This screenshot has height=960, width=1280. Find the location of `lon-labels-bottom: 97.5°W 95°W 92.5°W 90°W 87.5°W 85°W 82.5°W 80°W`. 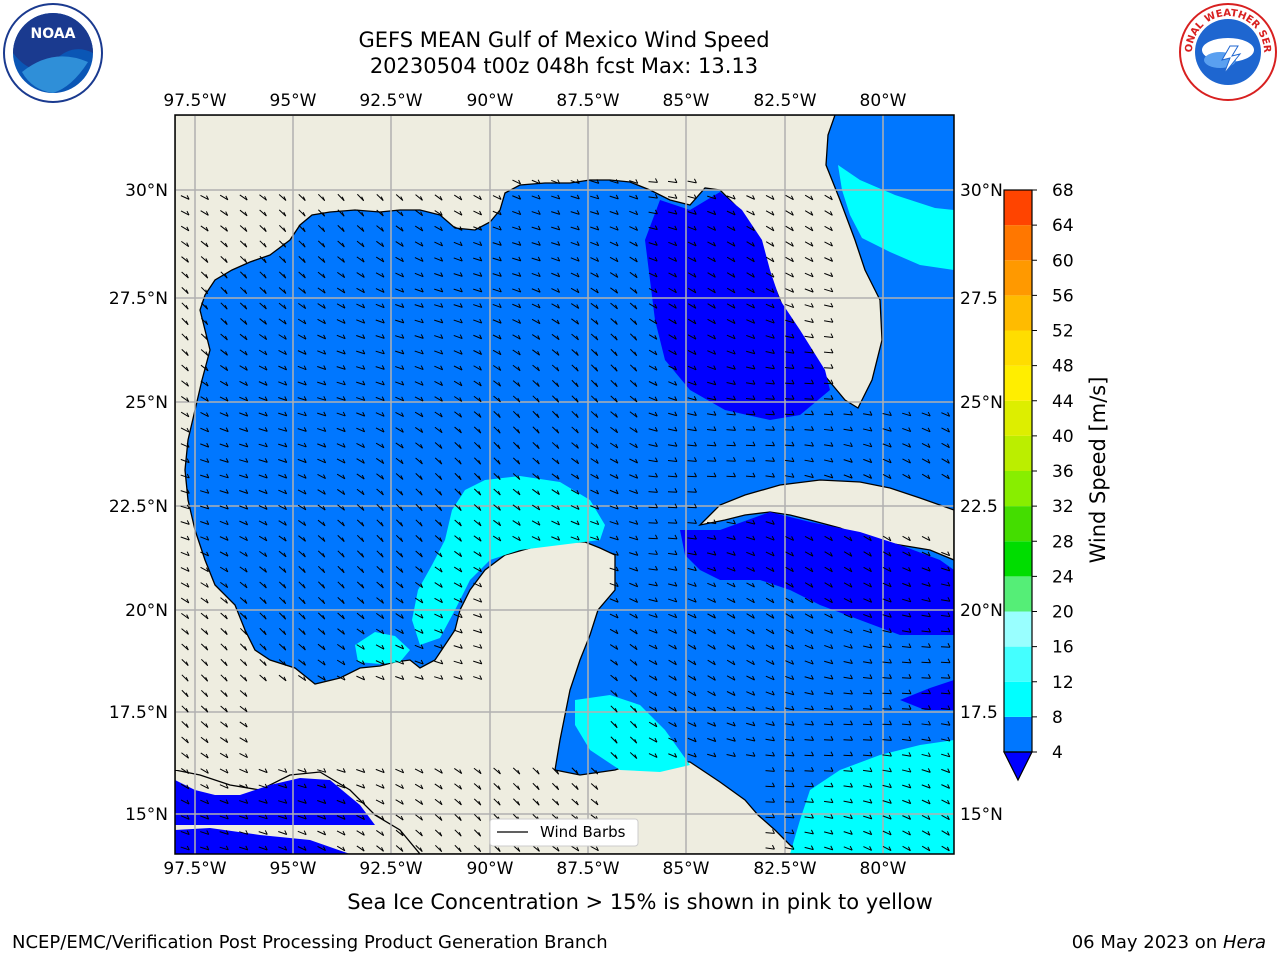

lon-labels-bottom: 97.5°W 95°W 92.5°W 90°W 87.5°W 85°W 82.5°W 80°W is located at coordinates (534, 869).